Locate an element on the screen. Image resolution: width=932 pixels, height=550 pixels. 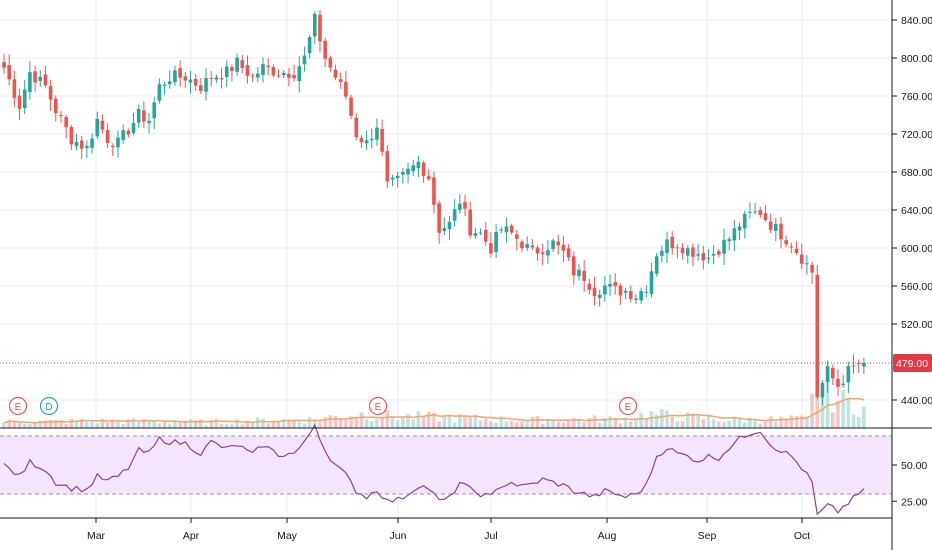
time-axis: Mar Apr May Jun Jul Aug Sep Oct is located at coordinates (448, 530).